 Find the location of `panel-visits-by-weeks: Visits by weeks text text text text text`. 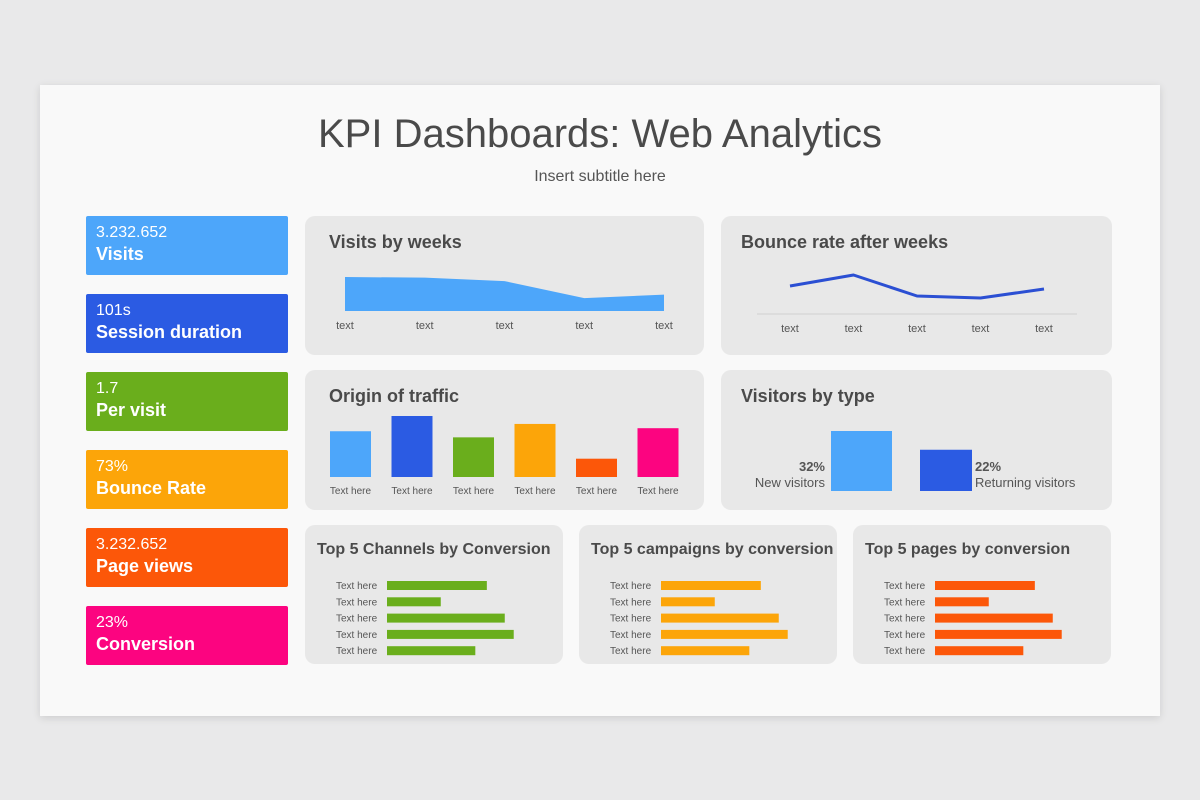

panel-visits-by-weeks: Visits by weeks text text text text text is located at coordinates (504, 285).